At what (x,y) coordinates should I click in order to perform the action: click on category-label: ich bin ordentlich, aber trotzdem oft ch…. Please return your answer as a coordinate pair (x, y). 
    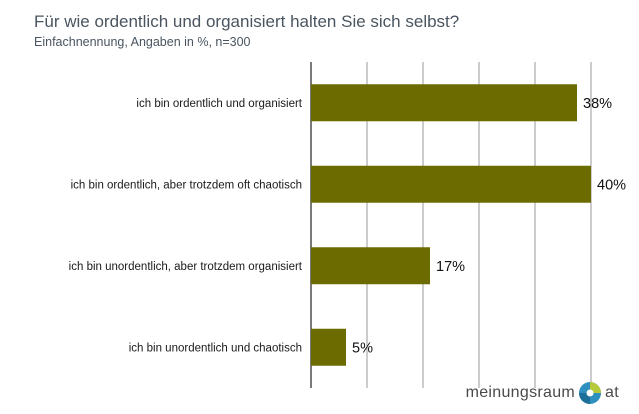
    Looking at the image, I should click on (186, 185).